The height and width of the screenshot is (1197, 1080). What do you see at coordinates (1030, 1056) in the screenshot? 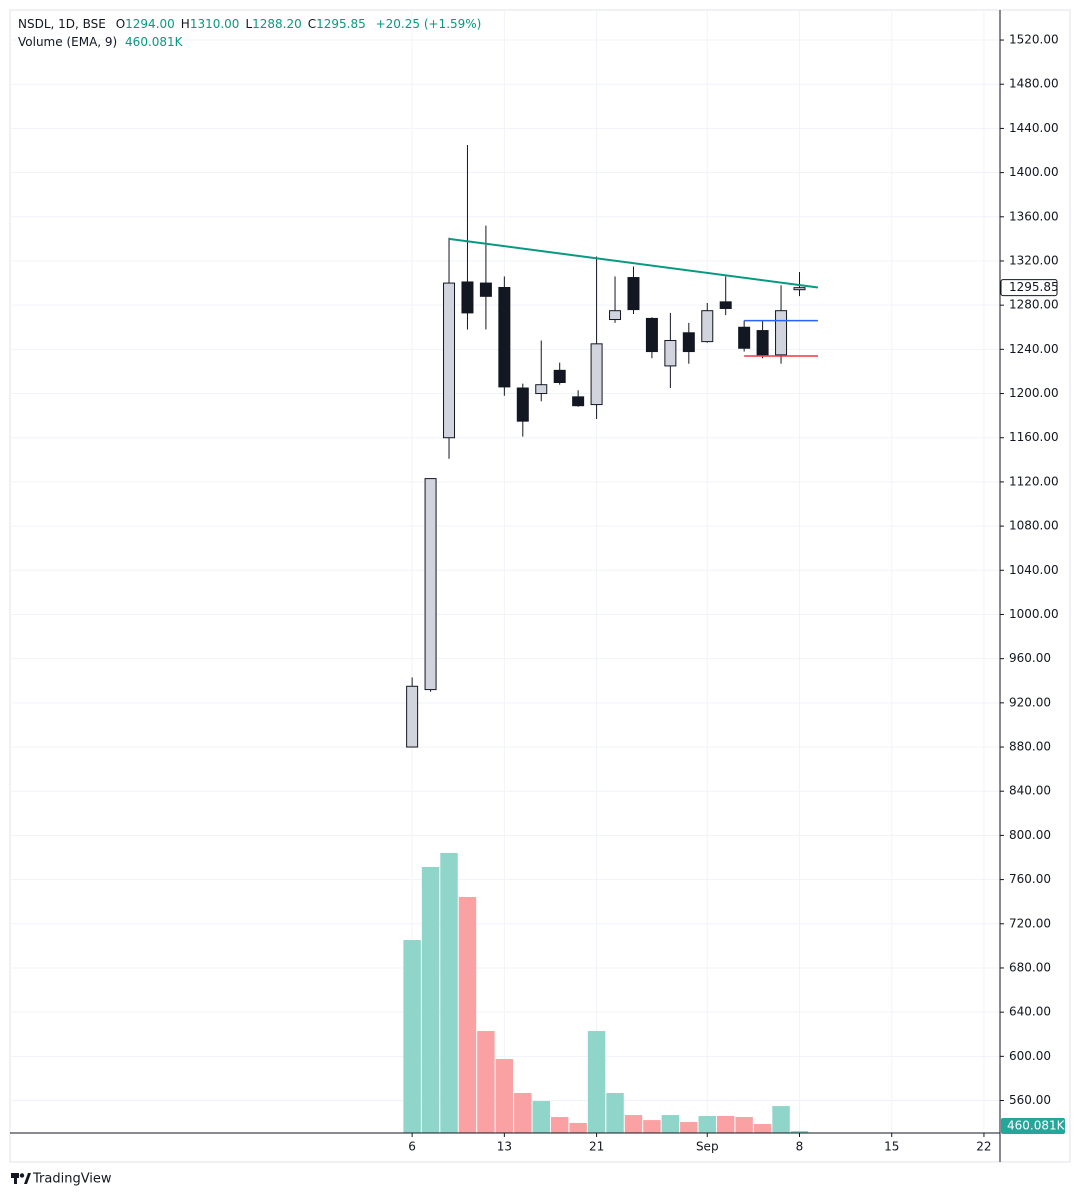
I see `y-tick-label: 600.00` at bounding box center [1030, 1056].